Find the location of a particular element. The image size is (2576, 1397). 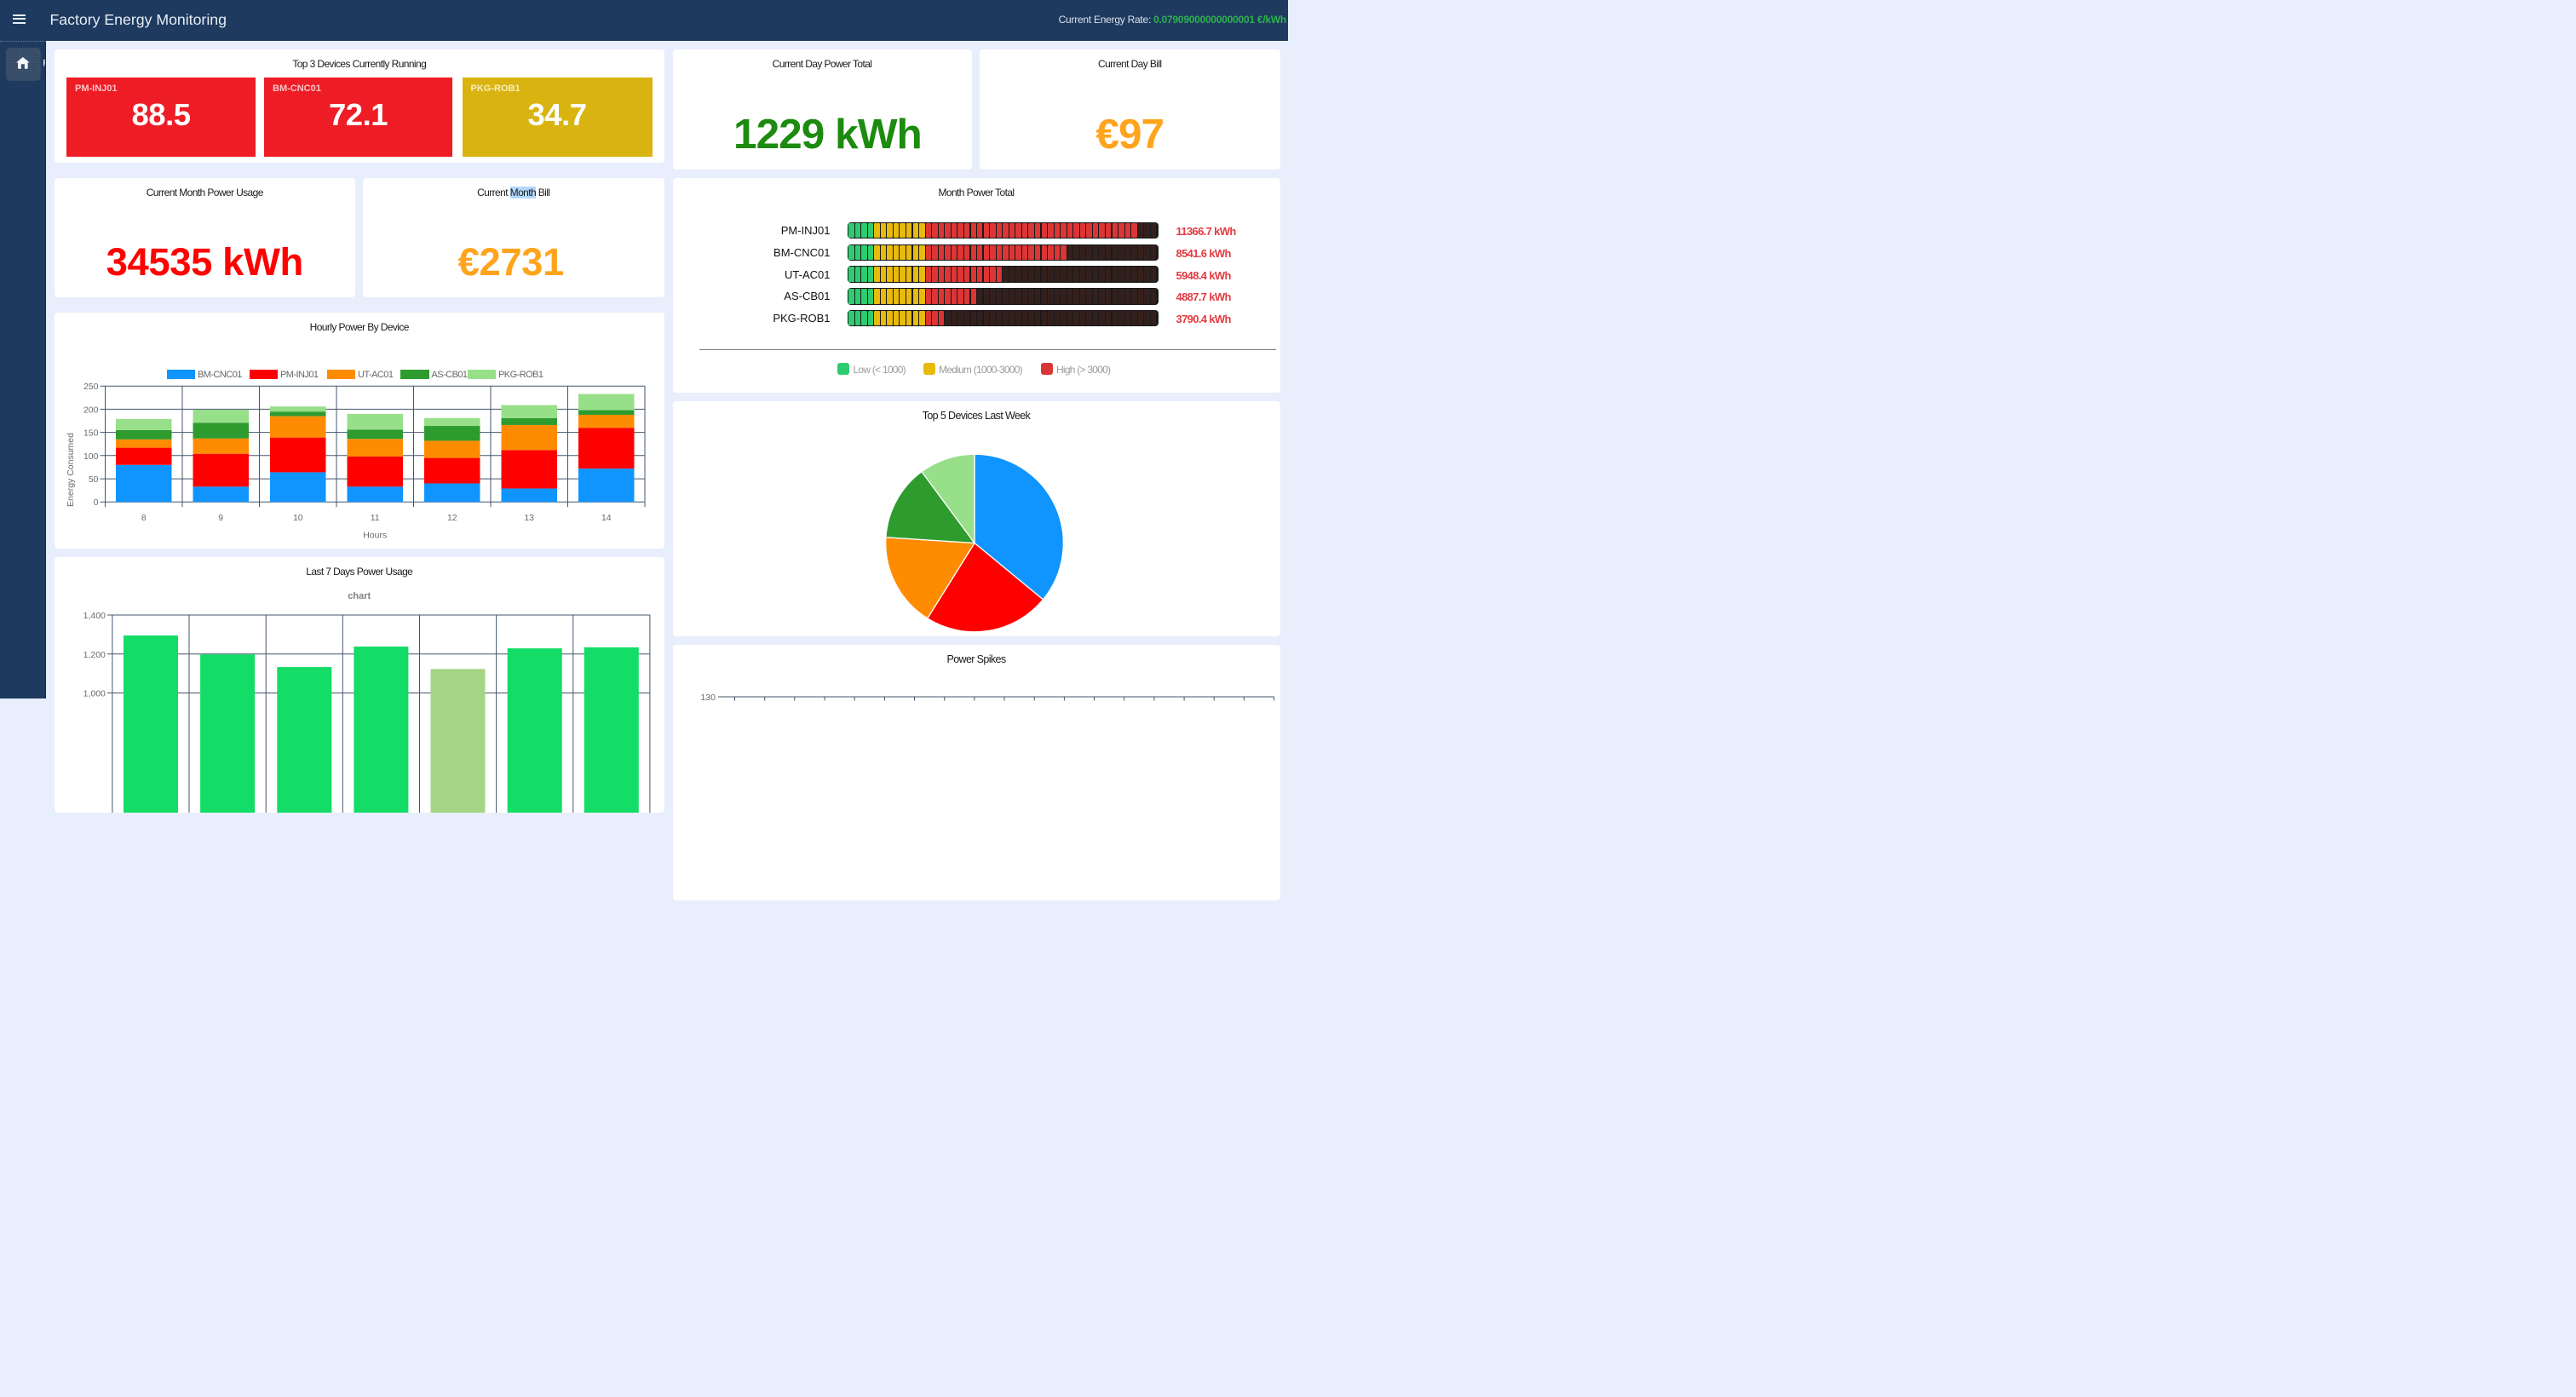

svg-text: 14 is located at coordinates (606, 518).